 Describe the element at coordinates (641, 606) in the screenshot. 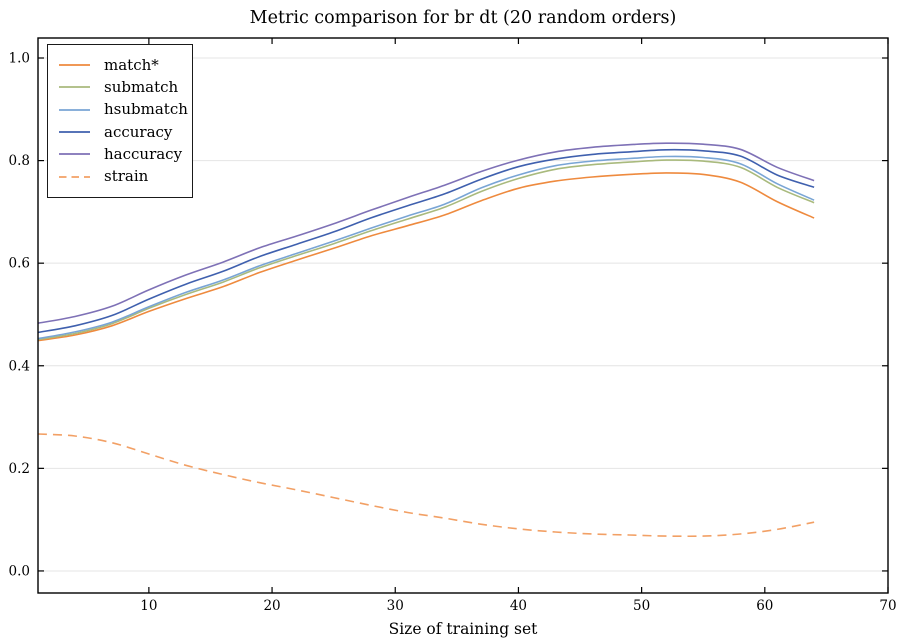

I see `x-tick-label: 50` at that location.